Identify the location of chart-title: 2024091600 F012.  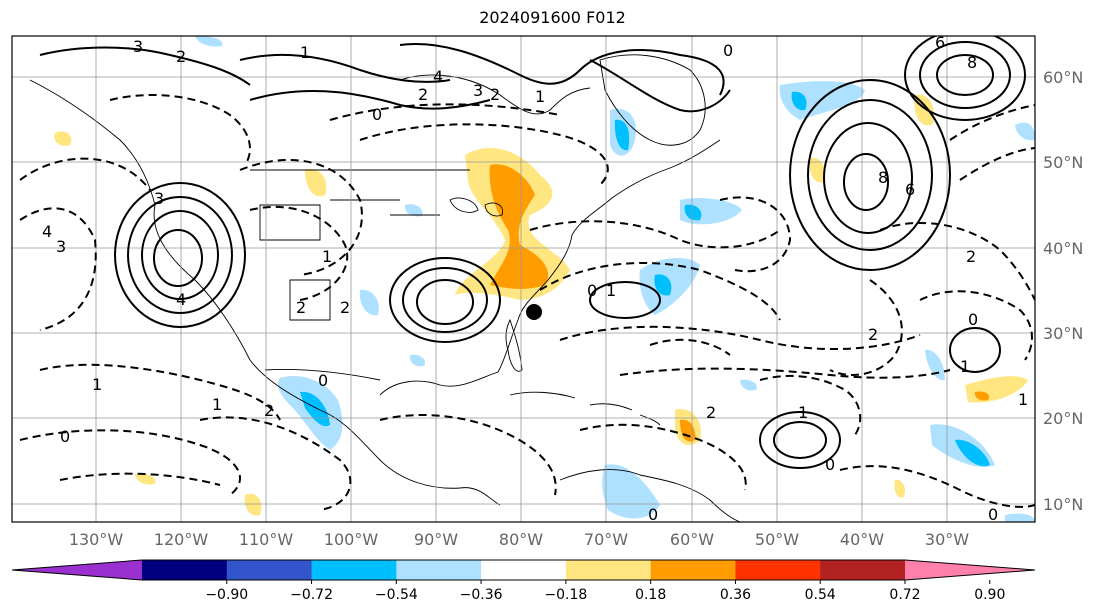
(552, 17).